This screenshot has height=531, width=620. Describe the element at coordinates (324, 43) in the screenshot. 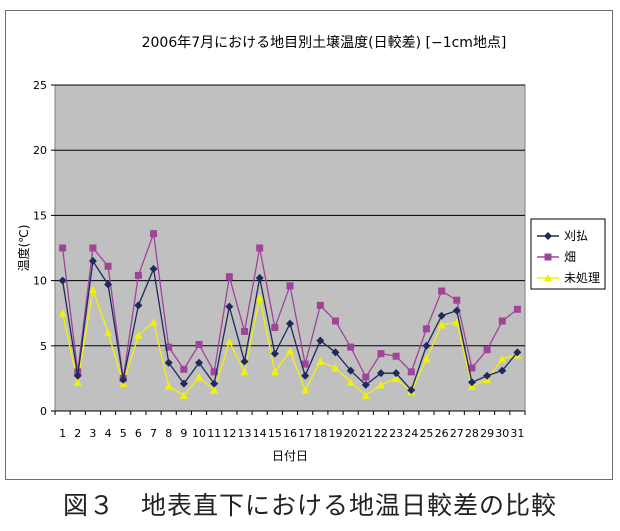

I see `chart-title: 2006年7月における地目別土壌温度(日較差) [−1cm地点]` at that location.